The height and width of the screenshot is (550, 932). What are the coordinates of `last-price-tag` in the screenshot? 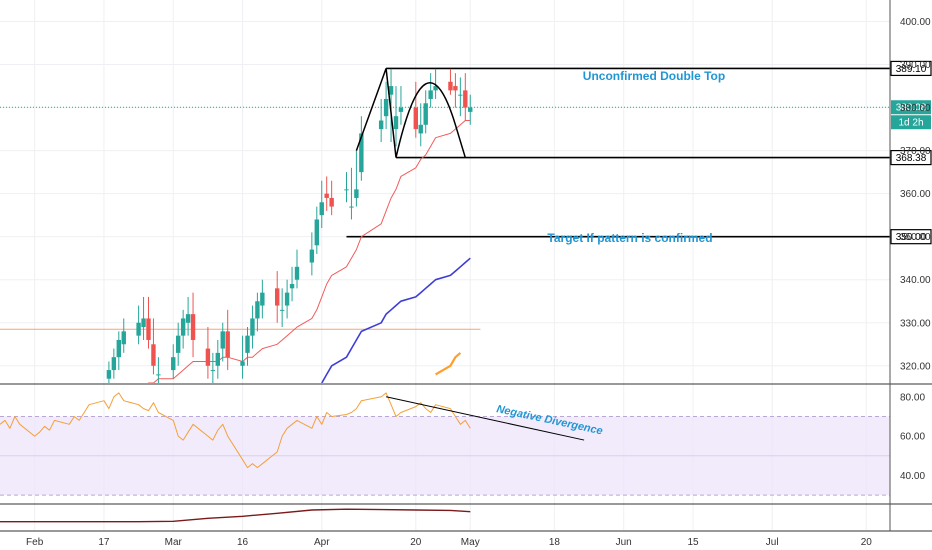 It's located at (911, 107).